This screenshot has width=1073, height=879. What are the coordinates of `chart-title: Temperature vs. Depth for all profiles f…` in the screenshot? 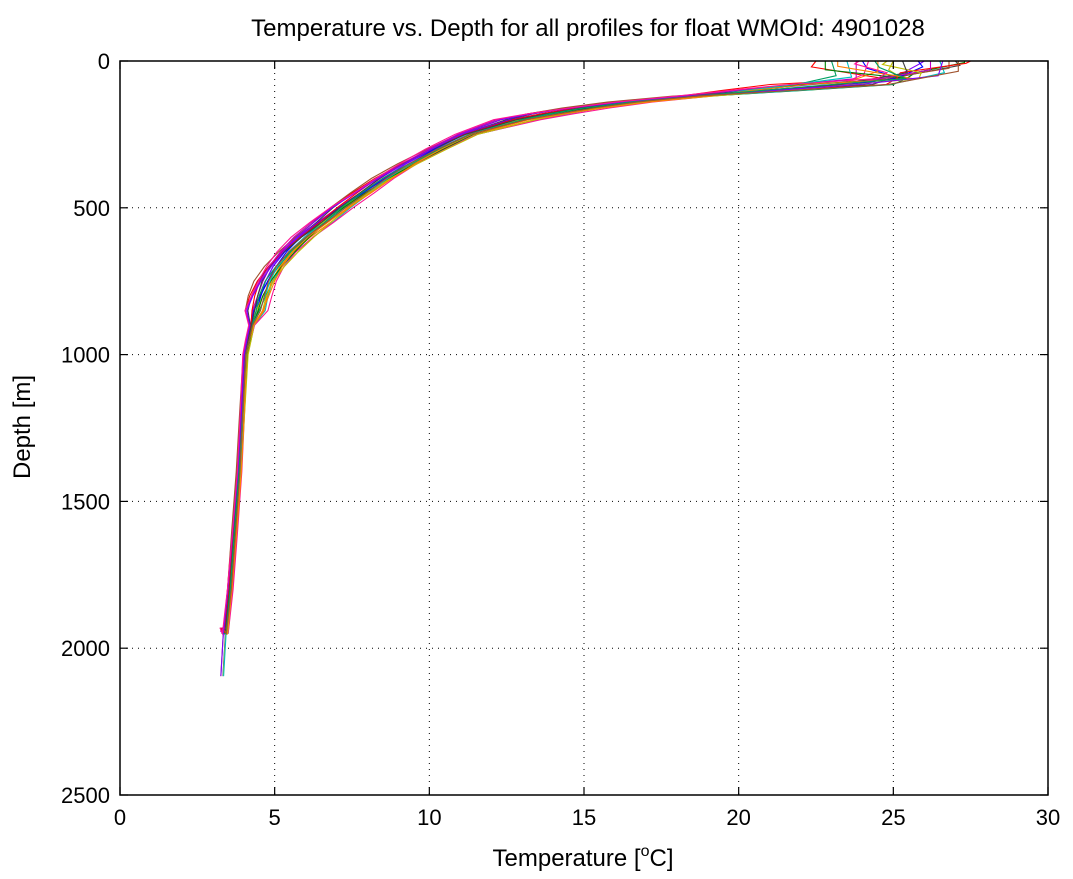 It's located at (588, 28).